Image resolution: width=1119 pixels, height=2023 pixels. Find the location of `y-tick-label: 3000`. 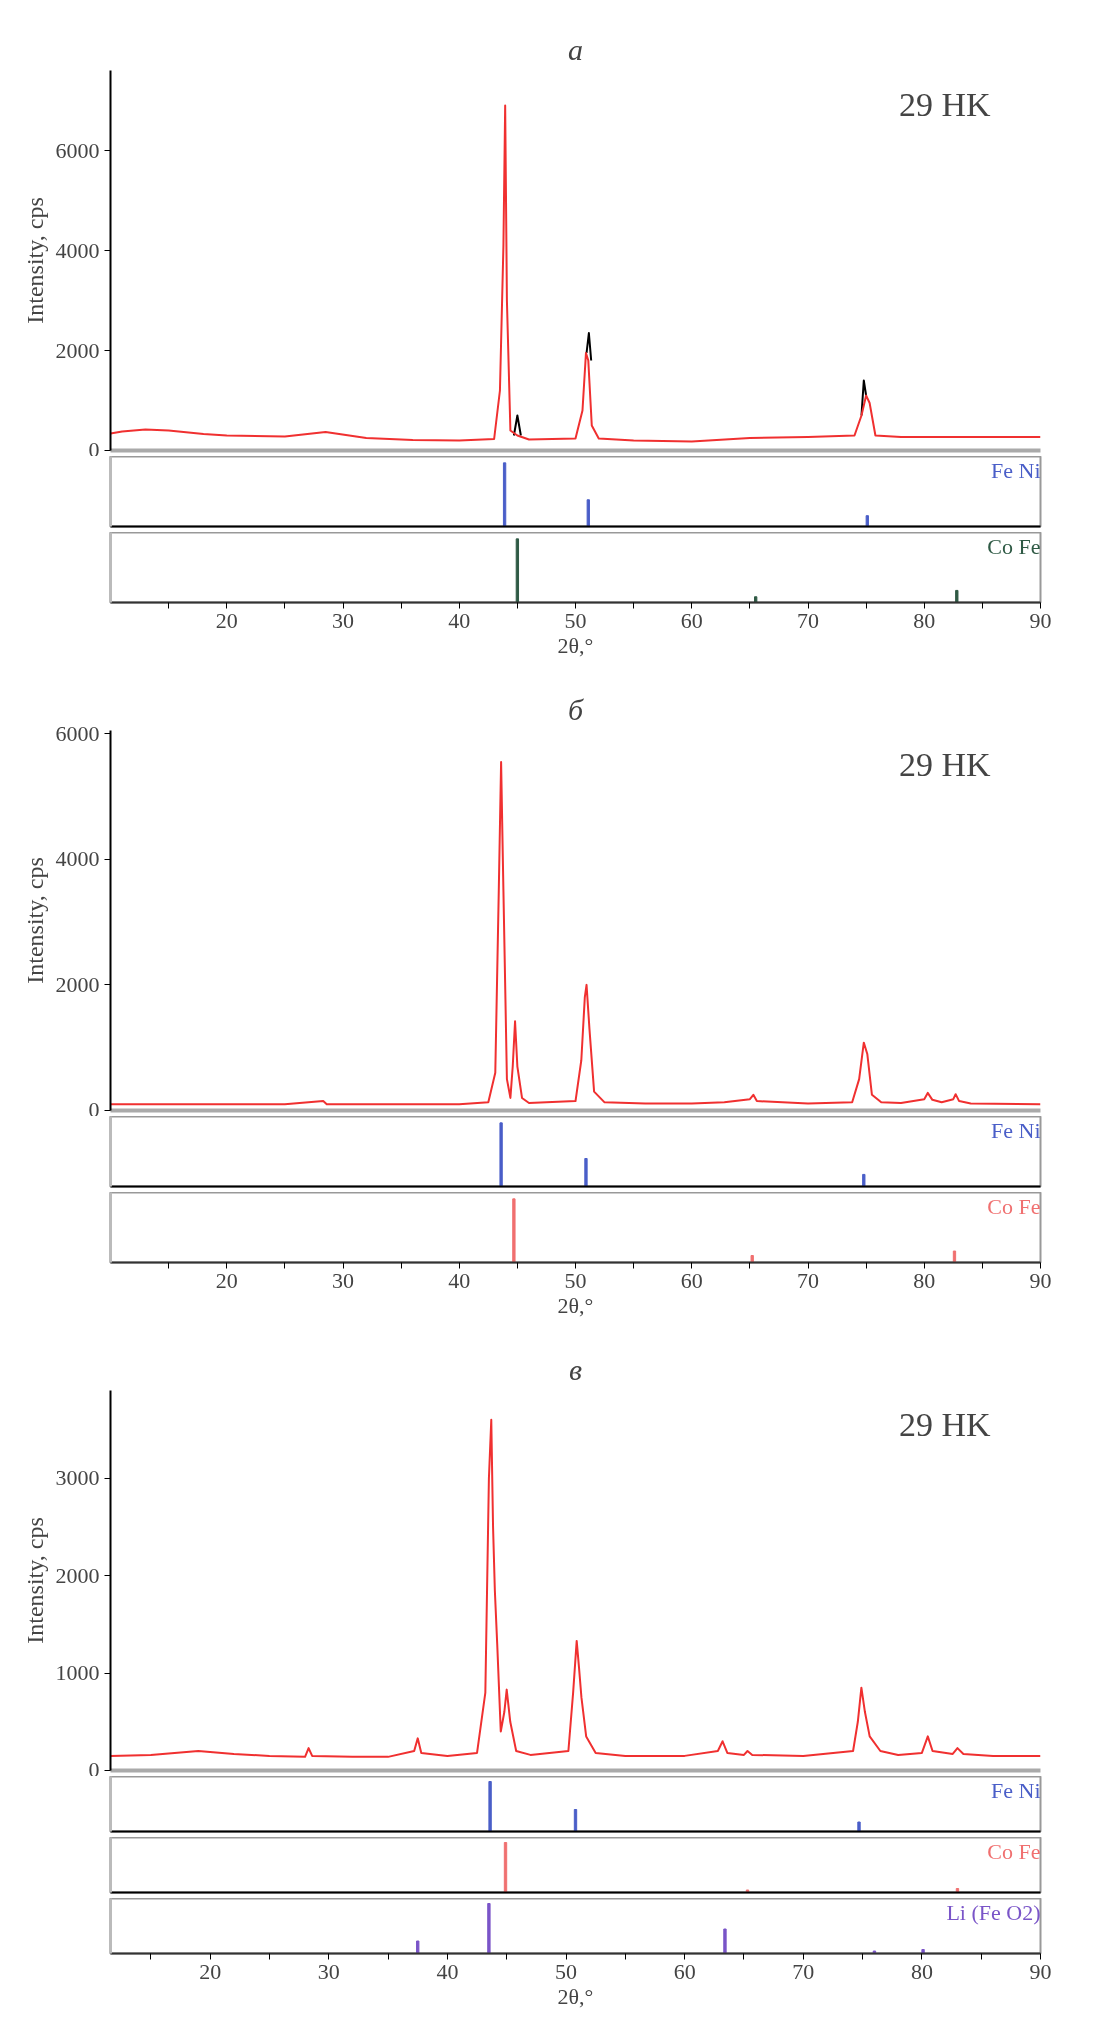

y-tick-label: 3000 is located at coordinates (77, 1478).